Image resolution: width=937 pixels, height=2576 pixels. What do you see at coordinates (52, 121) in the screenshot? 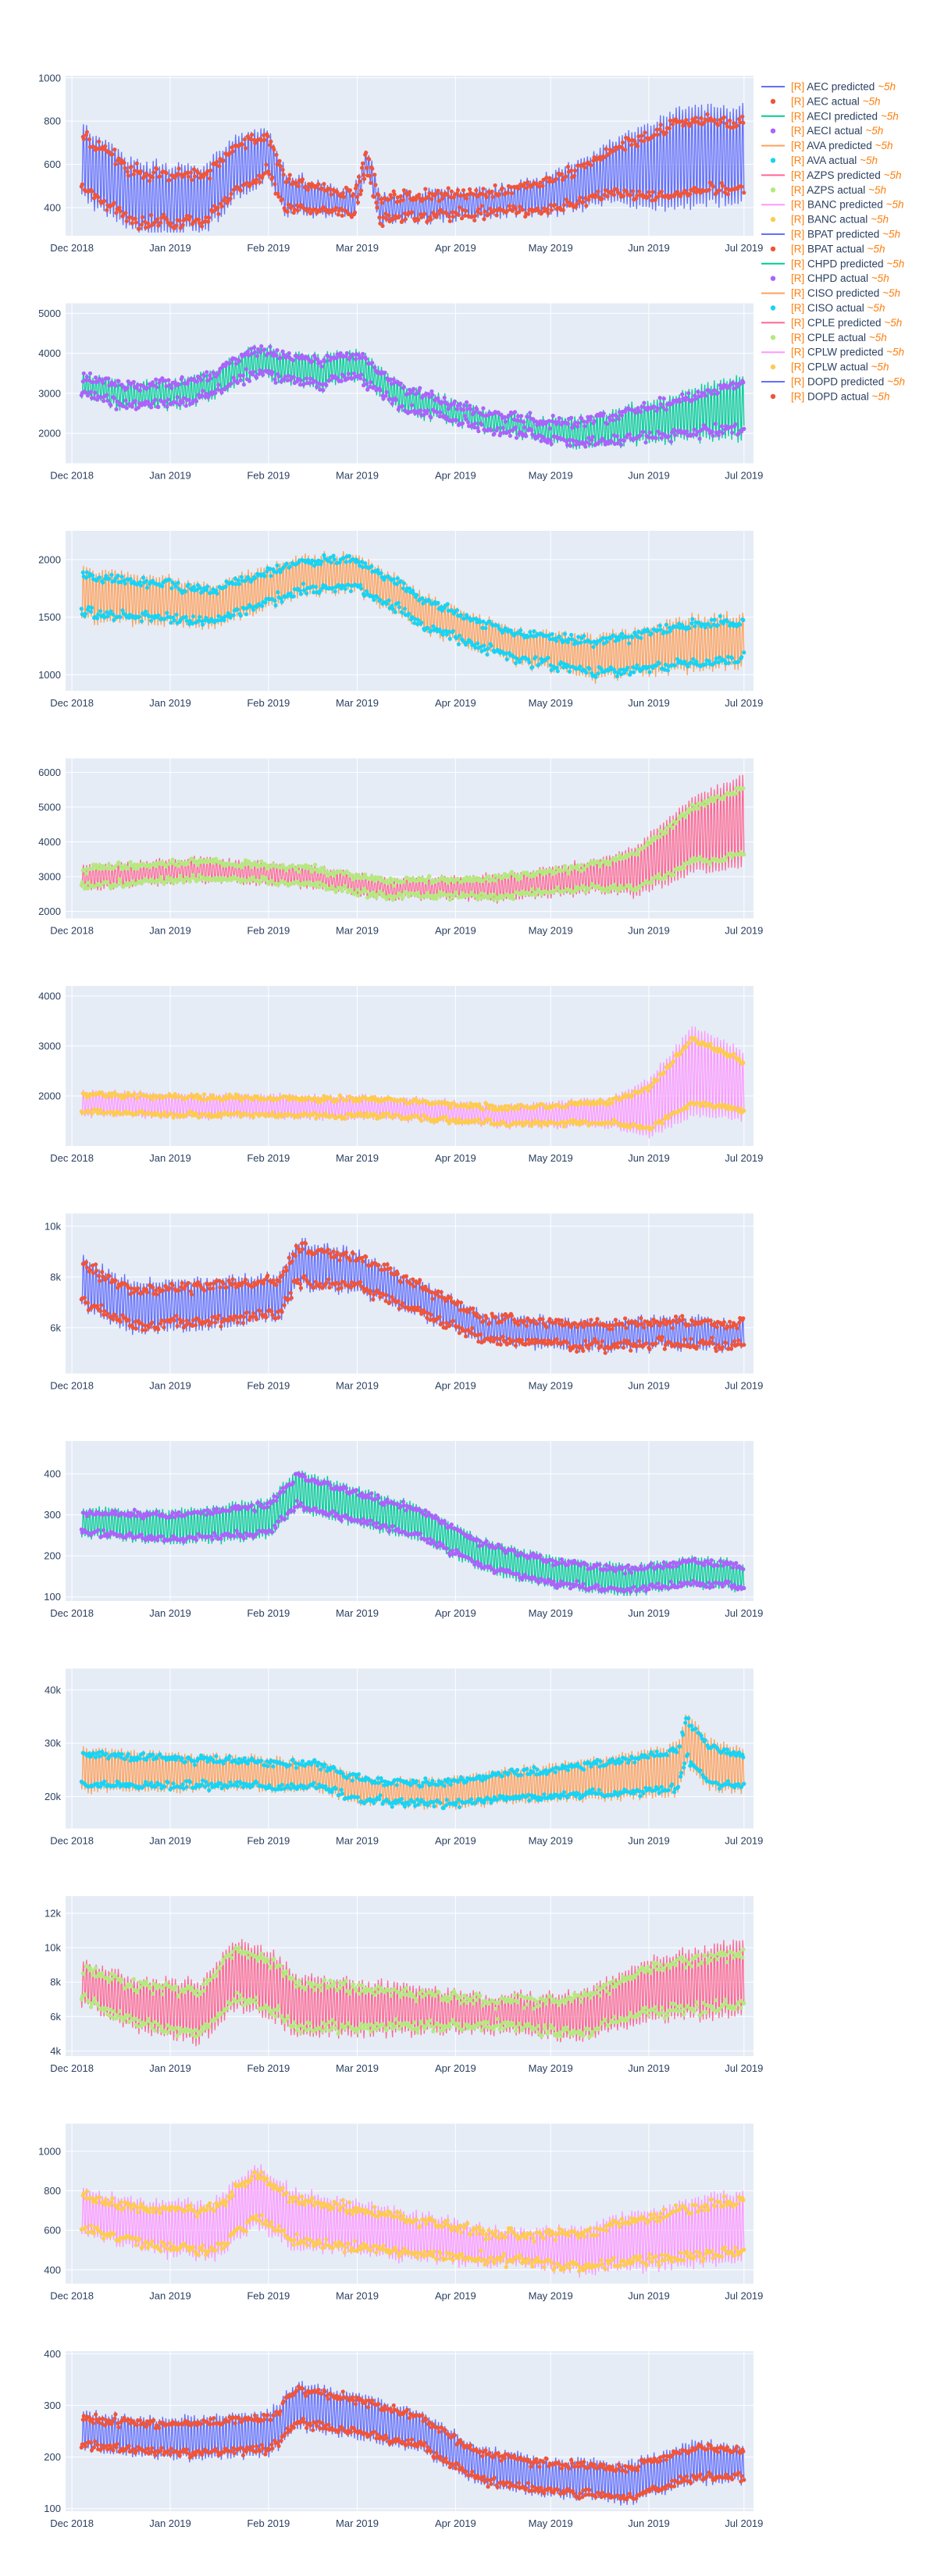
I see `y-tick-label: 800` at bounding box center [52, 121].